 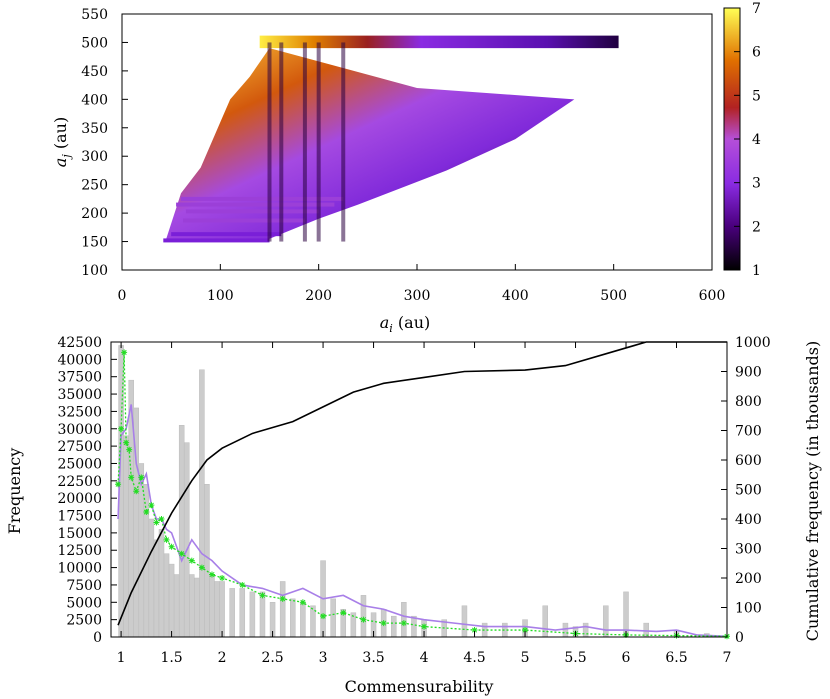 What do you see at coordinates (94, 271) in the screenshot?
I see `scatter-y-tick-label: 100` at bounding box center [94, 271].